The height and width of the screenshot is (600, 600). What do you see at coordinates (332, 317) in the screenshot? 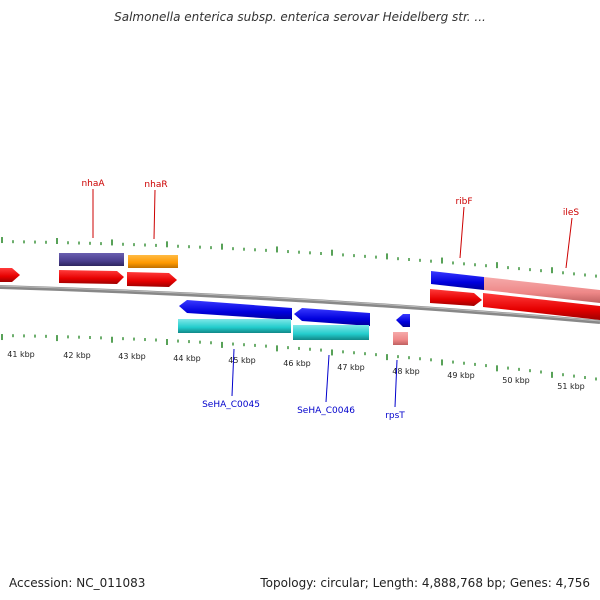
I see `gene-SeHA_C0046` at bounding box center [332, 317].